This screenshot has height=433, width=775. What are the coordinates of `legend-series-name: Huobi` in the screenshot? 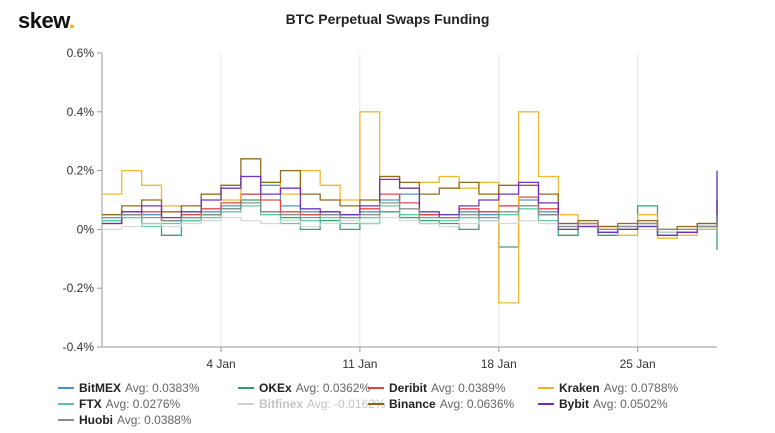 It's located at (96, 420).